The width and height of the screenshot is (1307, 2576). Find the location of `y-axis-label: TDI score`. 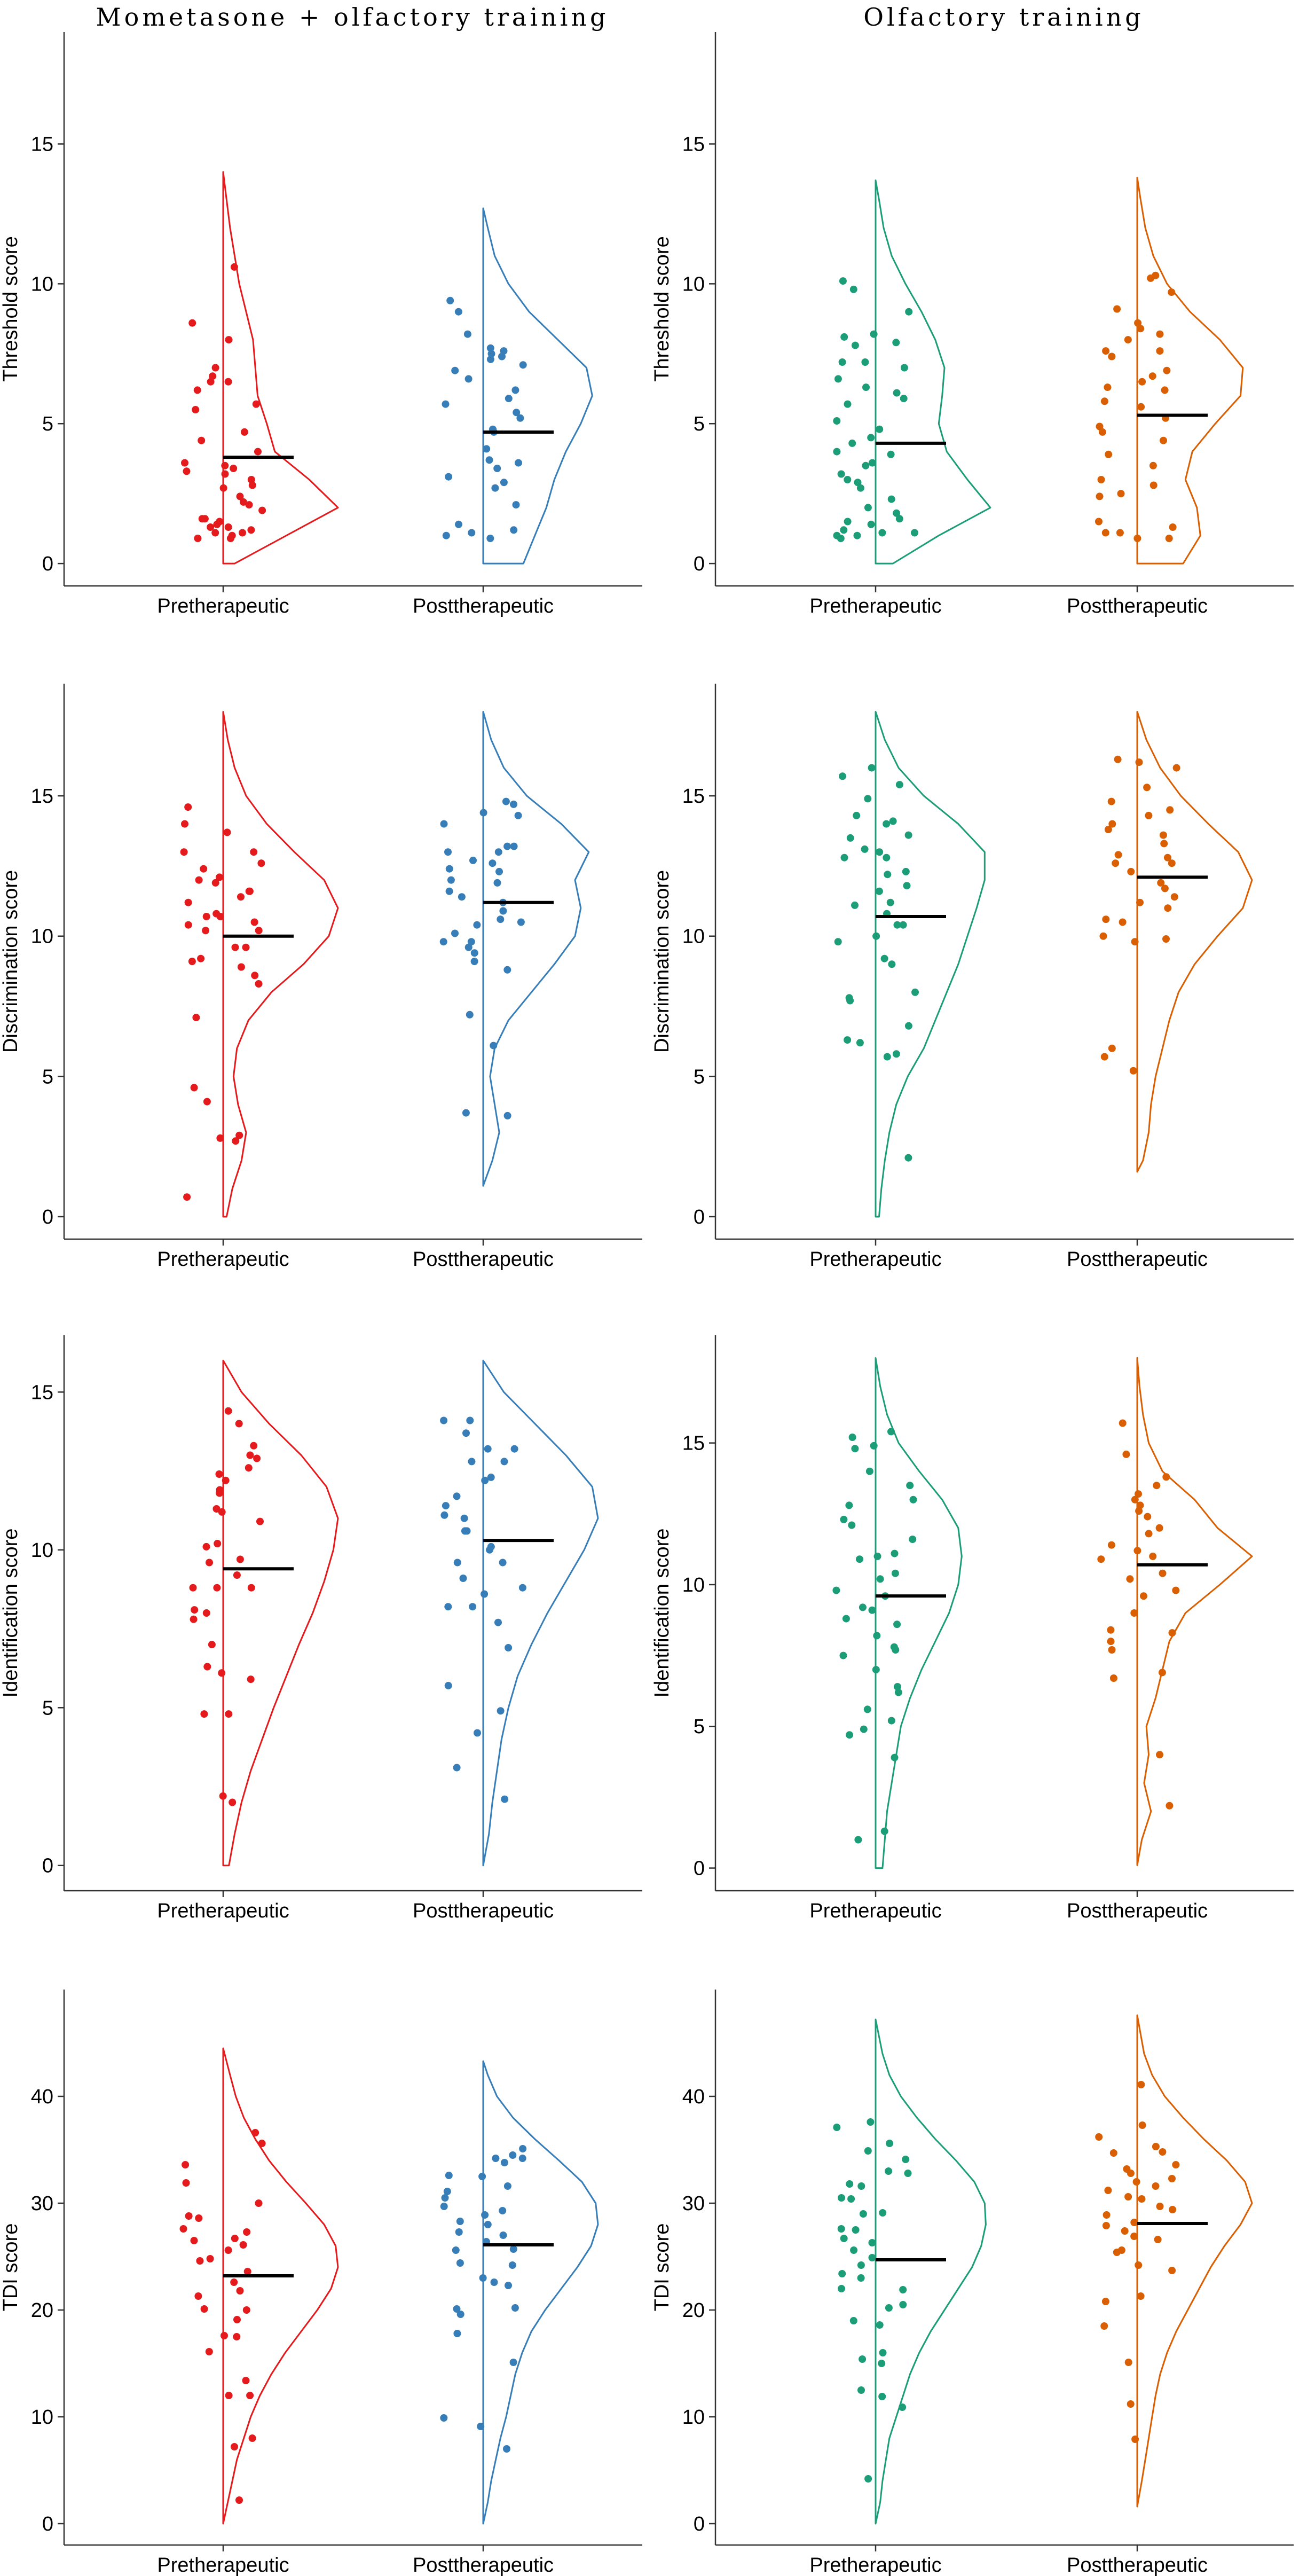

y-axis-label: TDI score is located at coordinates (11, 2267).